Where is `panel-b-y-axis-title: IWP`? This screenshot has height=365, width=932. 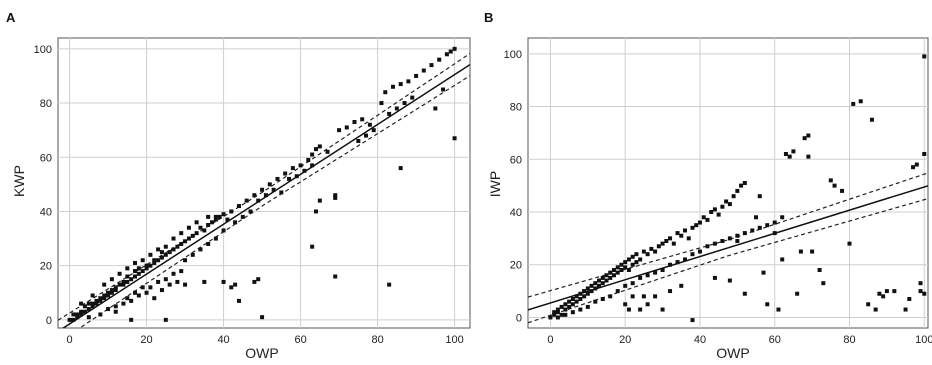 panel-b-y-axis-title: IWP is located at coordinates (495, 184).